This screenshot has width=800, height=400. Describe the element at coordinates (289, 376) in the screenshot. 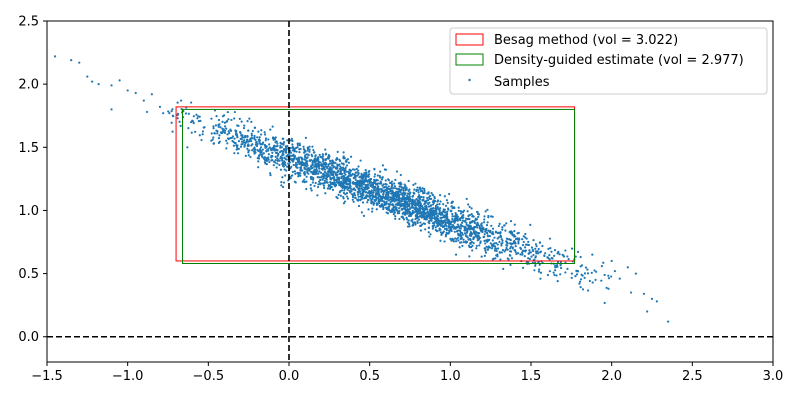

I see `x-tick-label: 0.0` at that location.